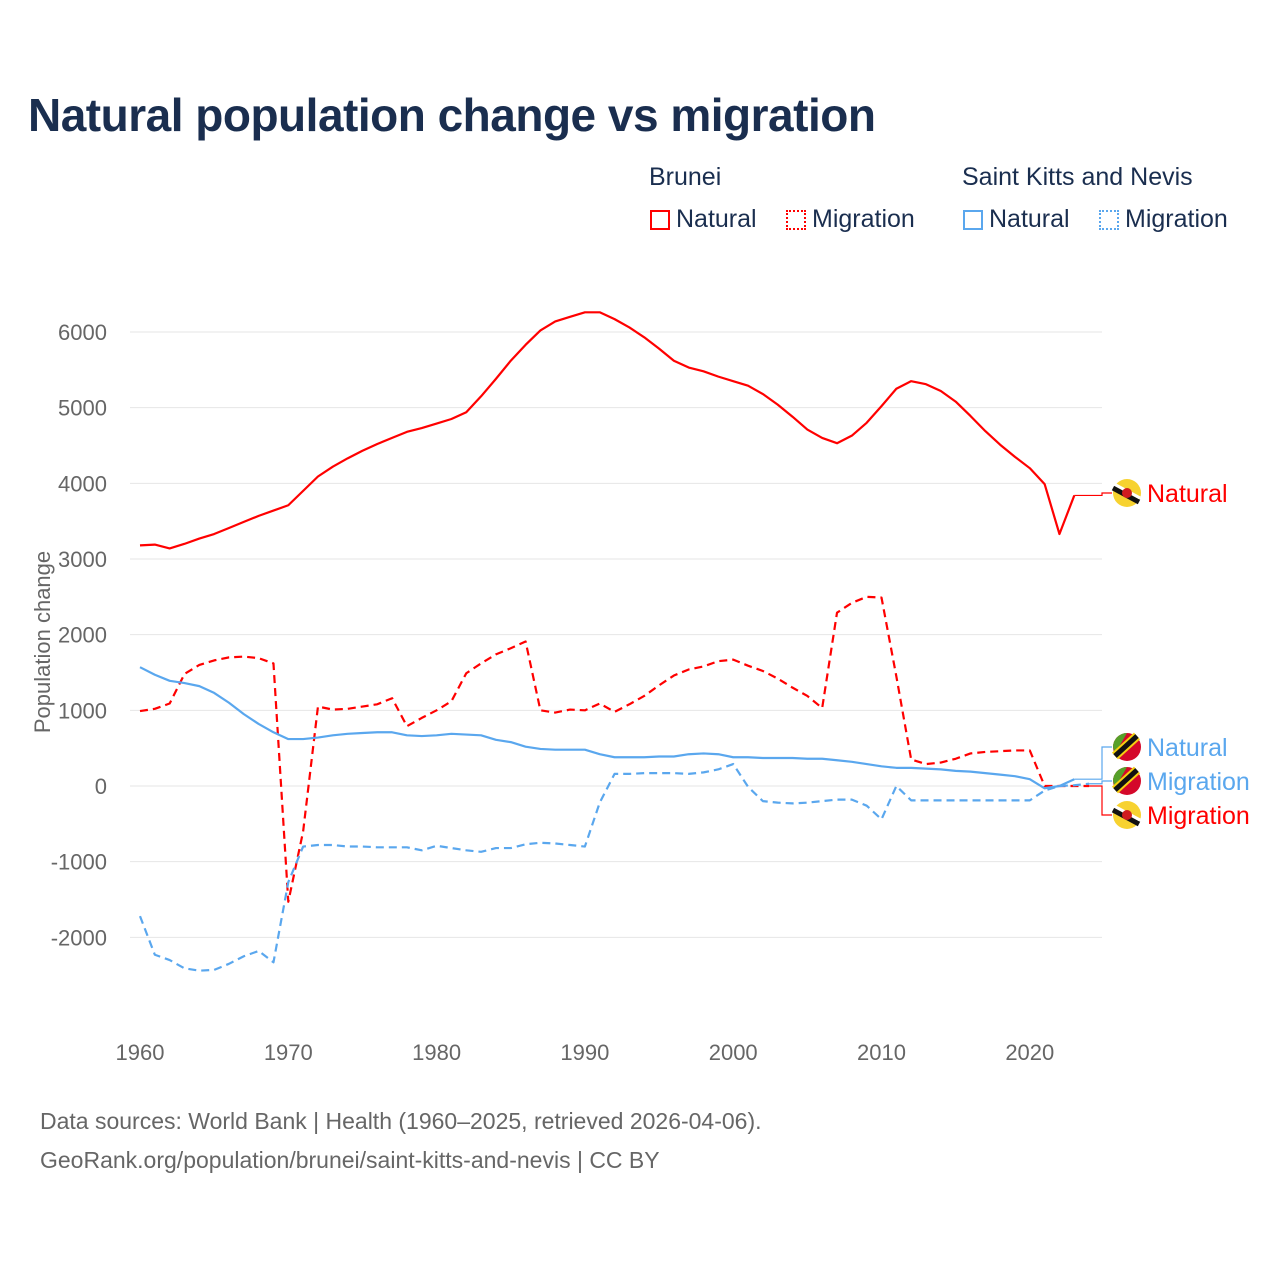 Image resolution: width=1280 pixels, height=1280 pixels. I want to click on x-tick-label: 2000, so click(733, 1052).